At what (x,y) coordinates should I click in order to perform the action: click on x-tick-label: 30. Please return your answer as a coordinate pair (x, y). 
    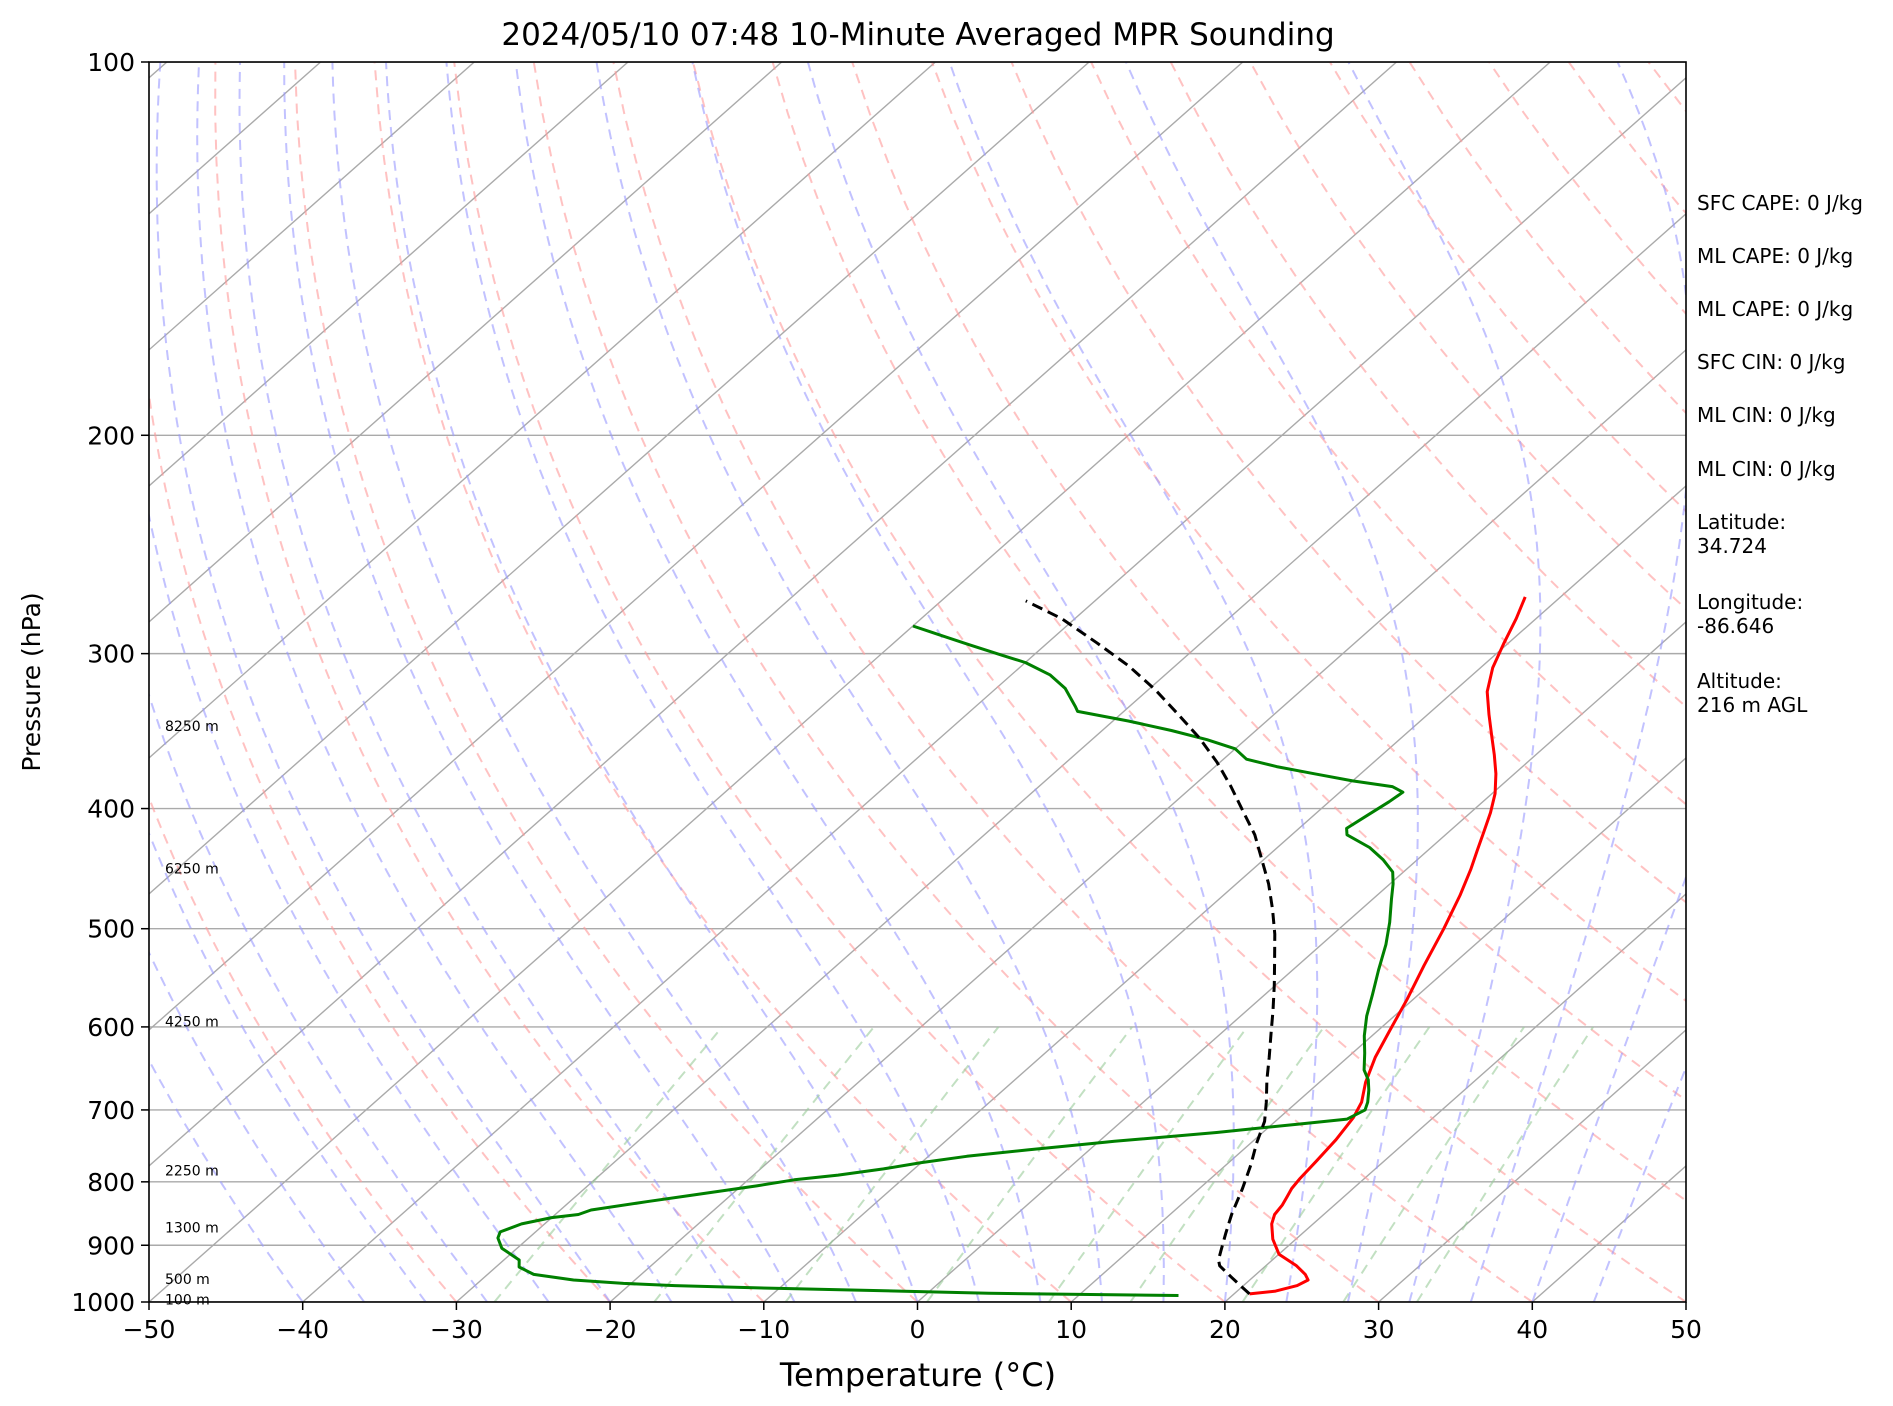
    Looking at the image, I should click on (1379, 1329).